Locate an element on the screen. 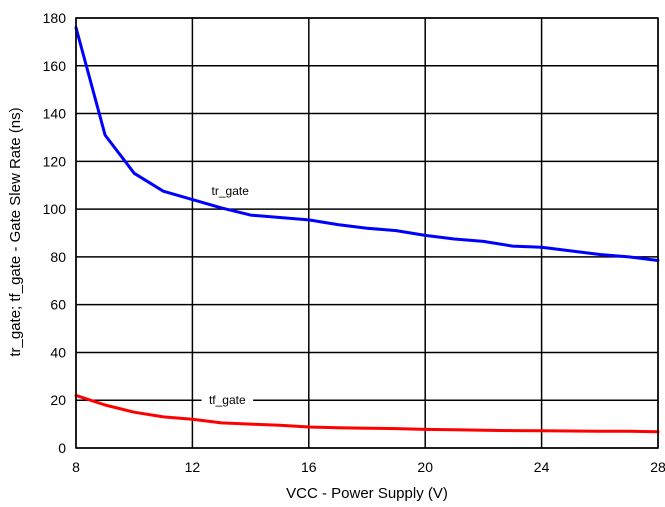 This screenshot has height=507, width=665. y-tick-label: 180 is located at coordinates (55, 18).